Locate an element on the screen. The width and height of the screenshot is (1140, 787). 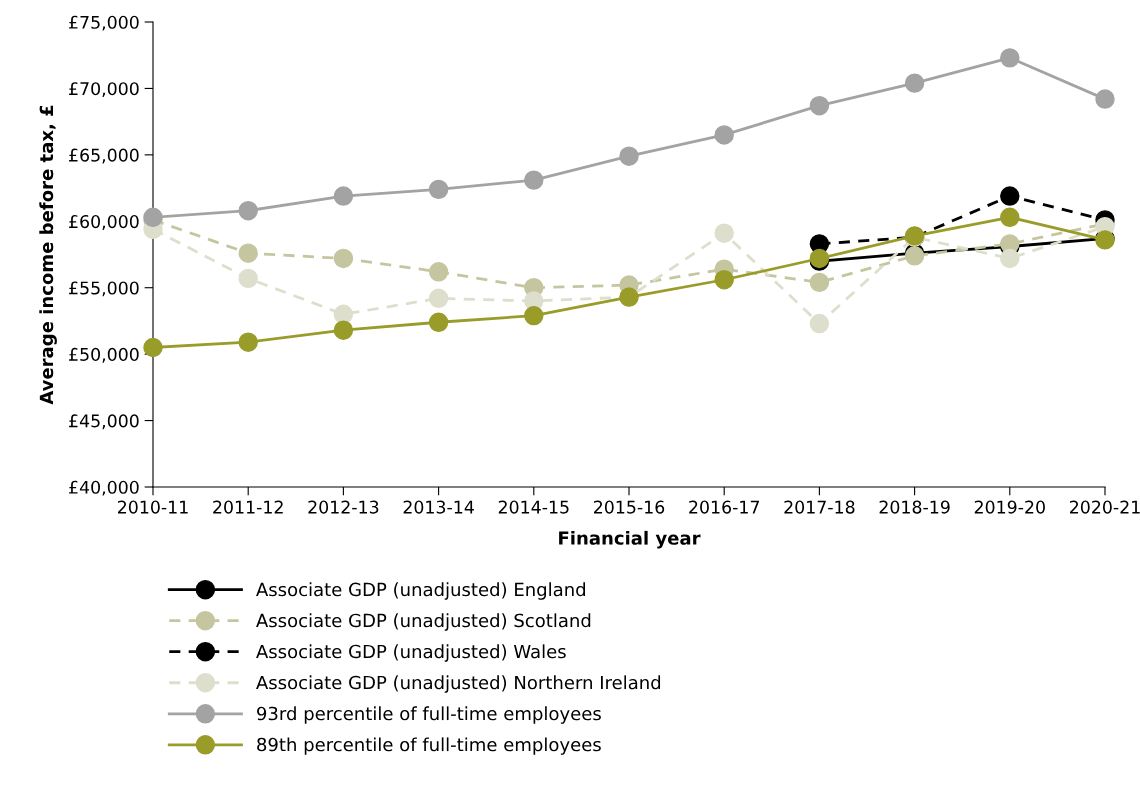
x-tick-label: 2012-13 is located at coordinates (343, 507).